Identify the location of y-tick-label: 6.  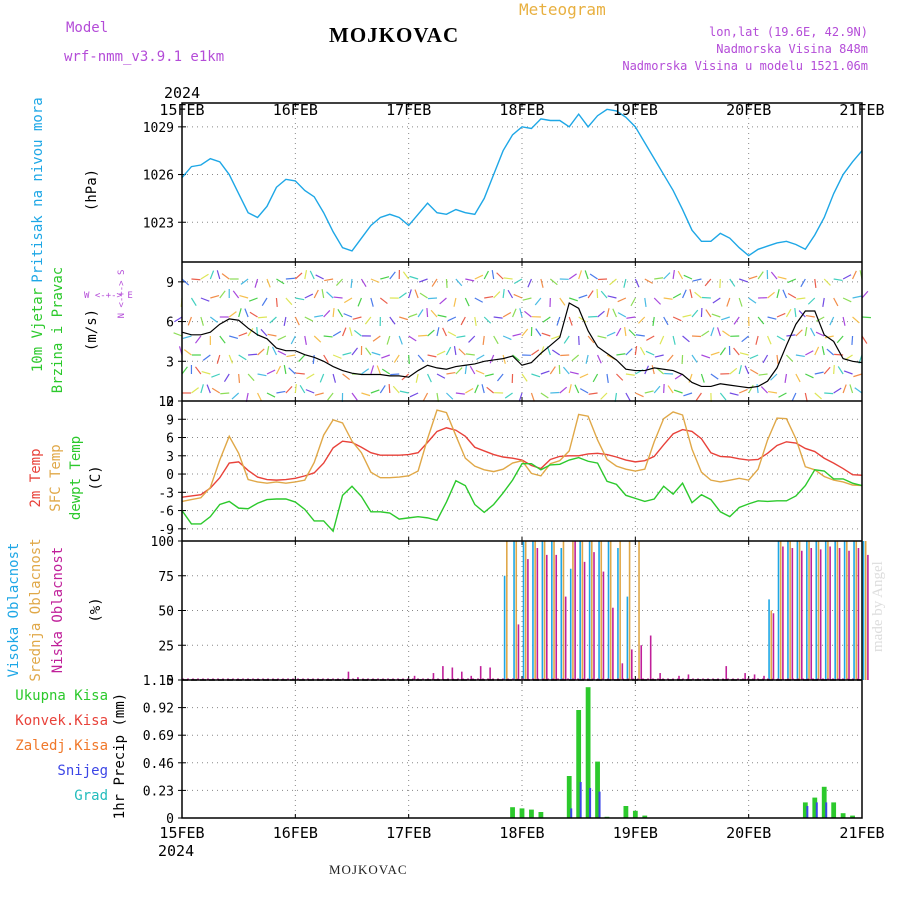
(170, 439).